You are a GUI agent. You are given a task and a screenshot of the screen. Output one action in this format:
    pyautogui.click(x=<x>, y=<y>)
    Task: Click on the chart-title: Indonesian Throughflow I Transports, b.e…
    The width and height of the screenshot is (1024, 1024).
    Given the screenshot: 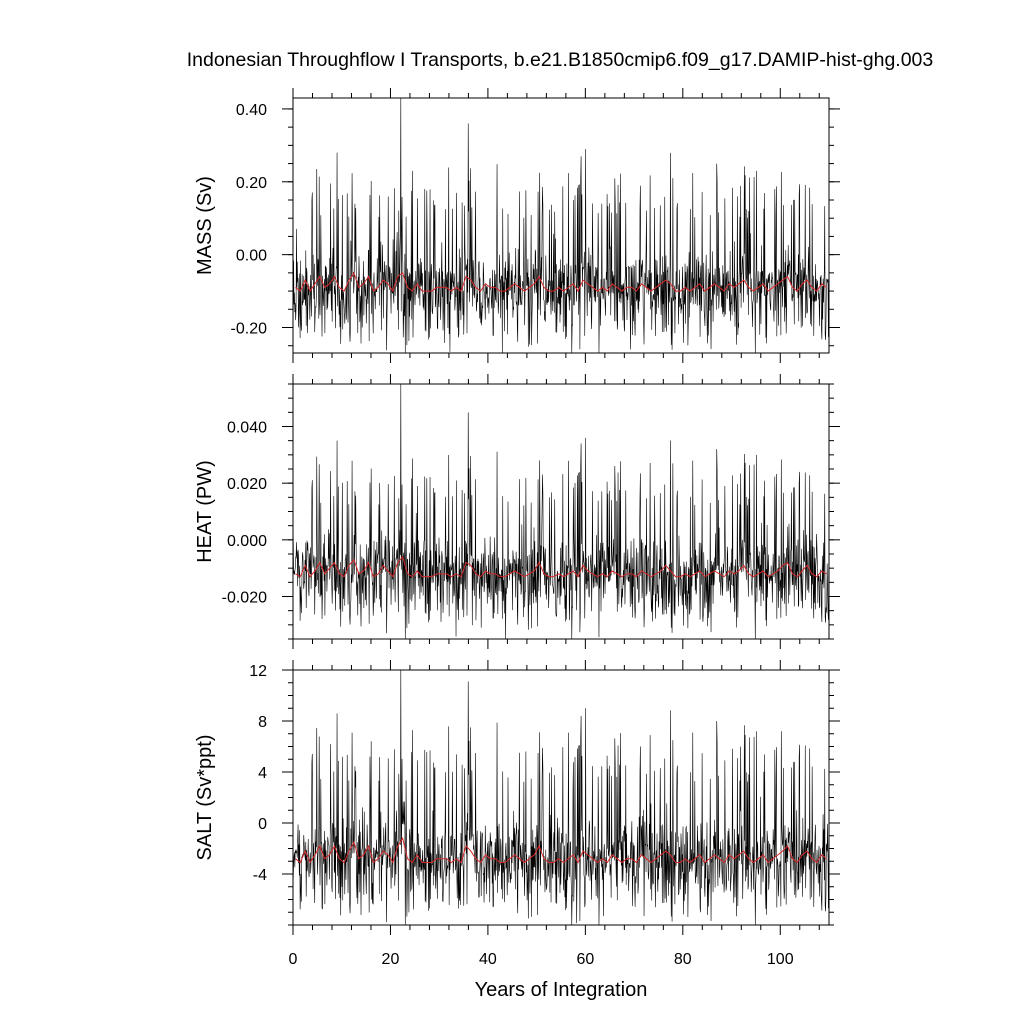 What is the action you would take?
    pyautogui.click(x=560, y=60)
    